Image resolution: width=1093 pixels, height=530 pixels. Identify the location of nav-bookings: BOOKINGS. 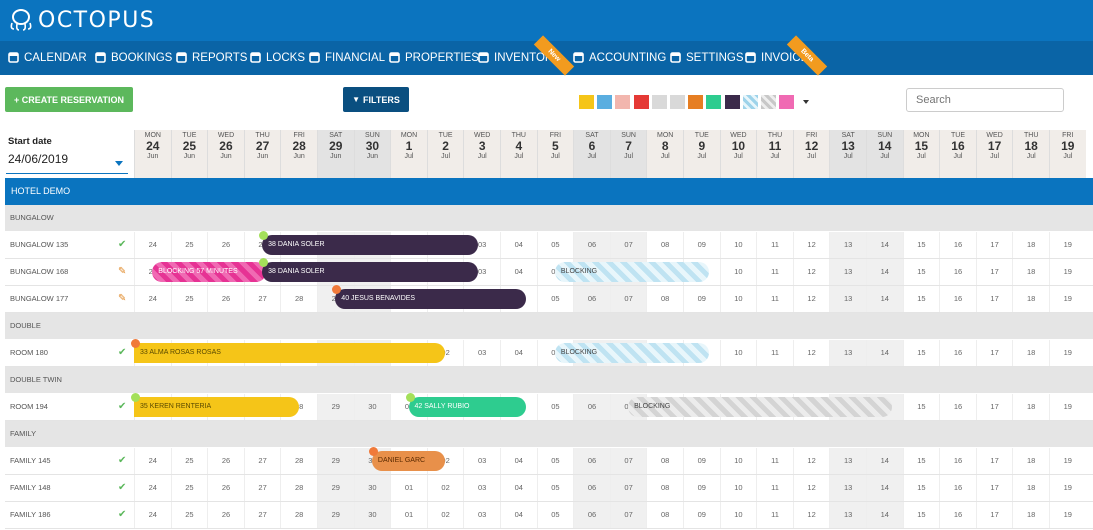
(133, 58).